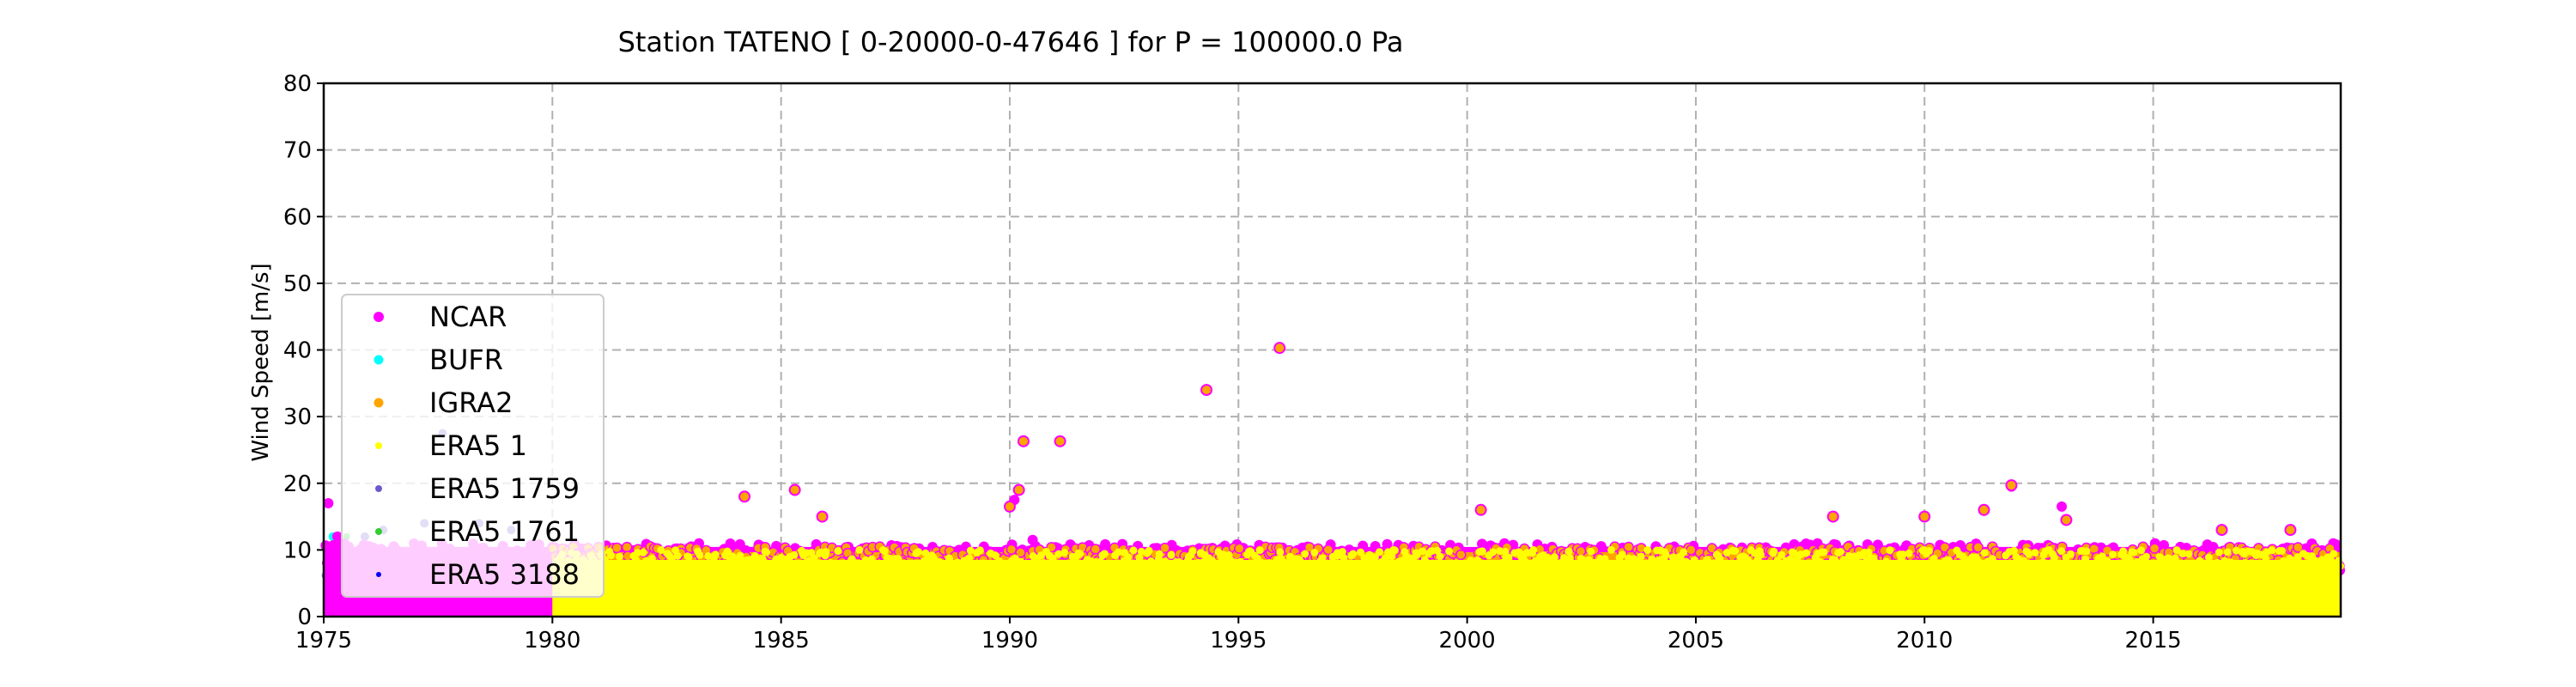  What do you see at coordinates (379, 360) in the screenshot?
I see `legend-marker` at bounding box center [379, 360].